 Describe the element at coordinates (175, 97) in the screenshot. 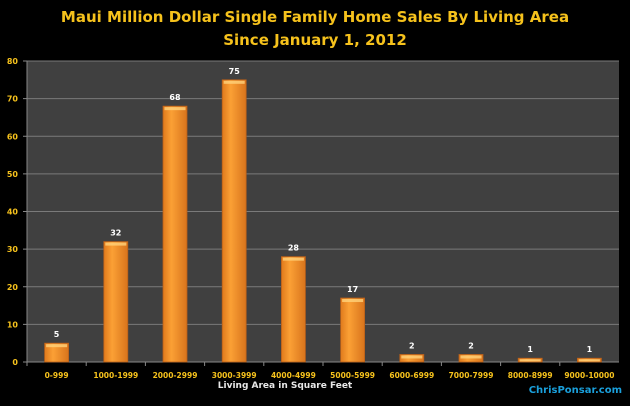

I see `data-label: 68` at that location.